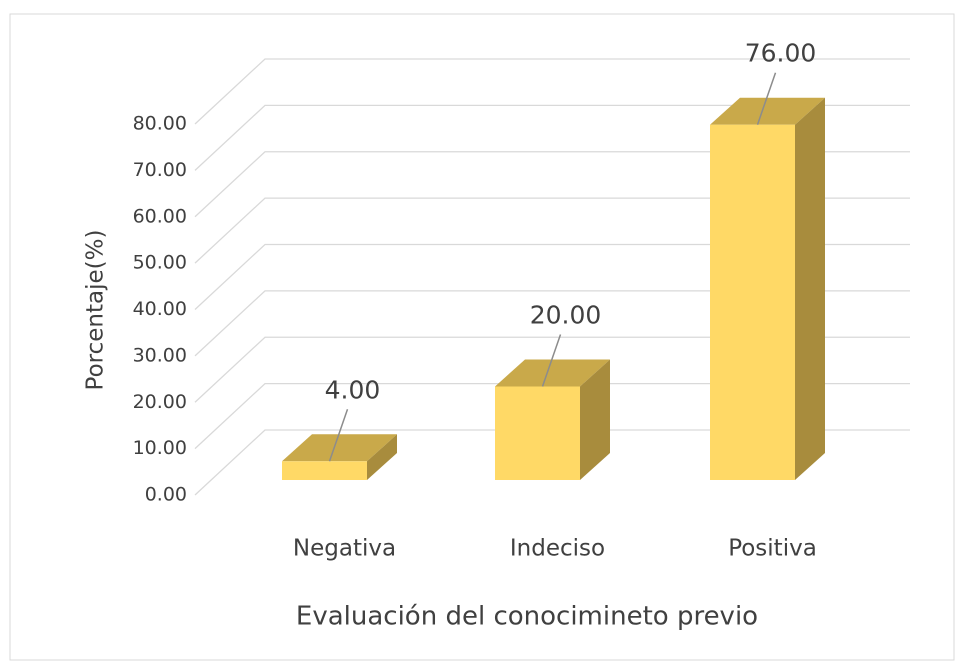 This screenshot has width=959, height=666. What do you see at coordinates (772, 549) in the screenshot?
I see `x-tick-label: Positiva` at bounding box center [772, 549].